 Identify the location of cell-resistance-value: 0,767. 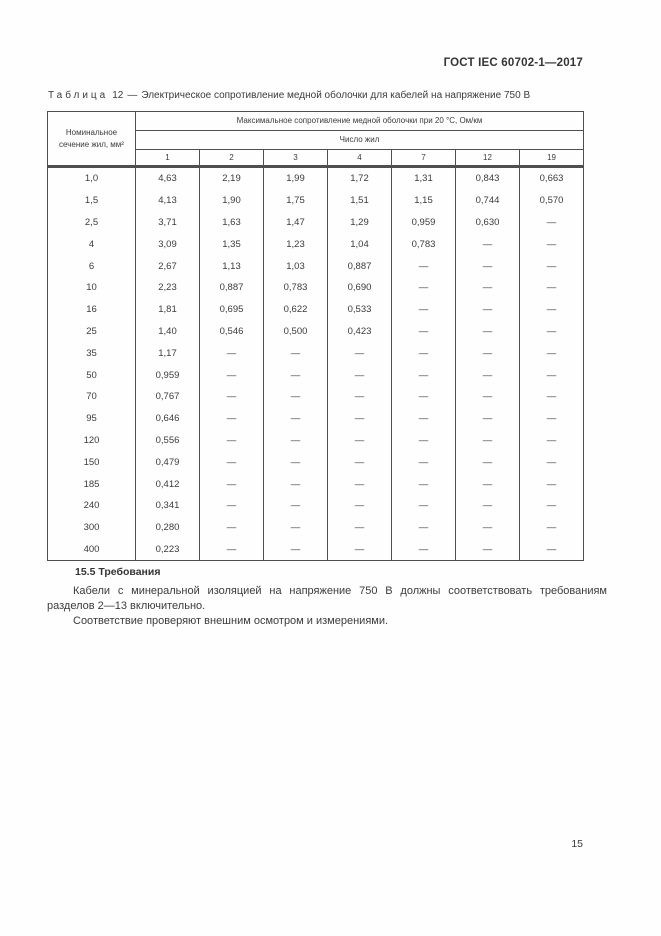
(167, 396).